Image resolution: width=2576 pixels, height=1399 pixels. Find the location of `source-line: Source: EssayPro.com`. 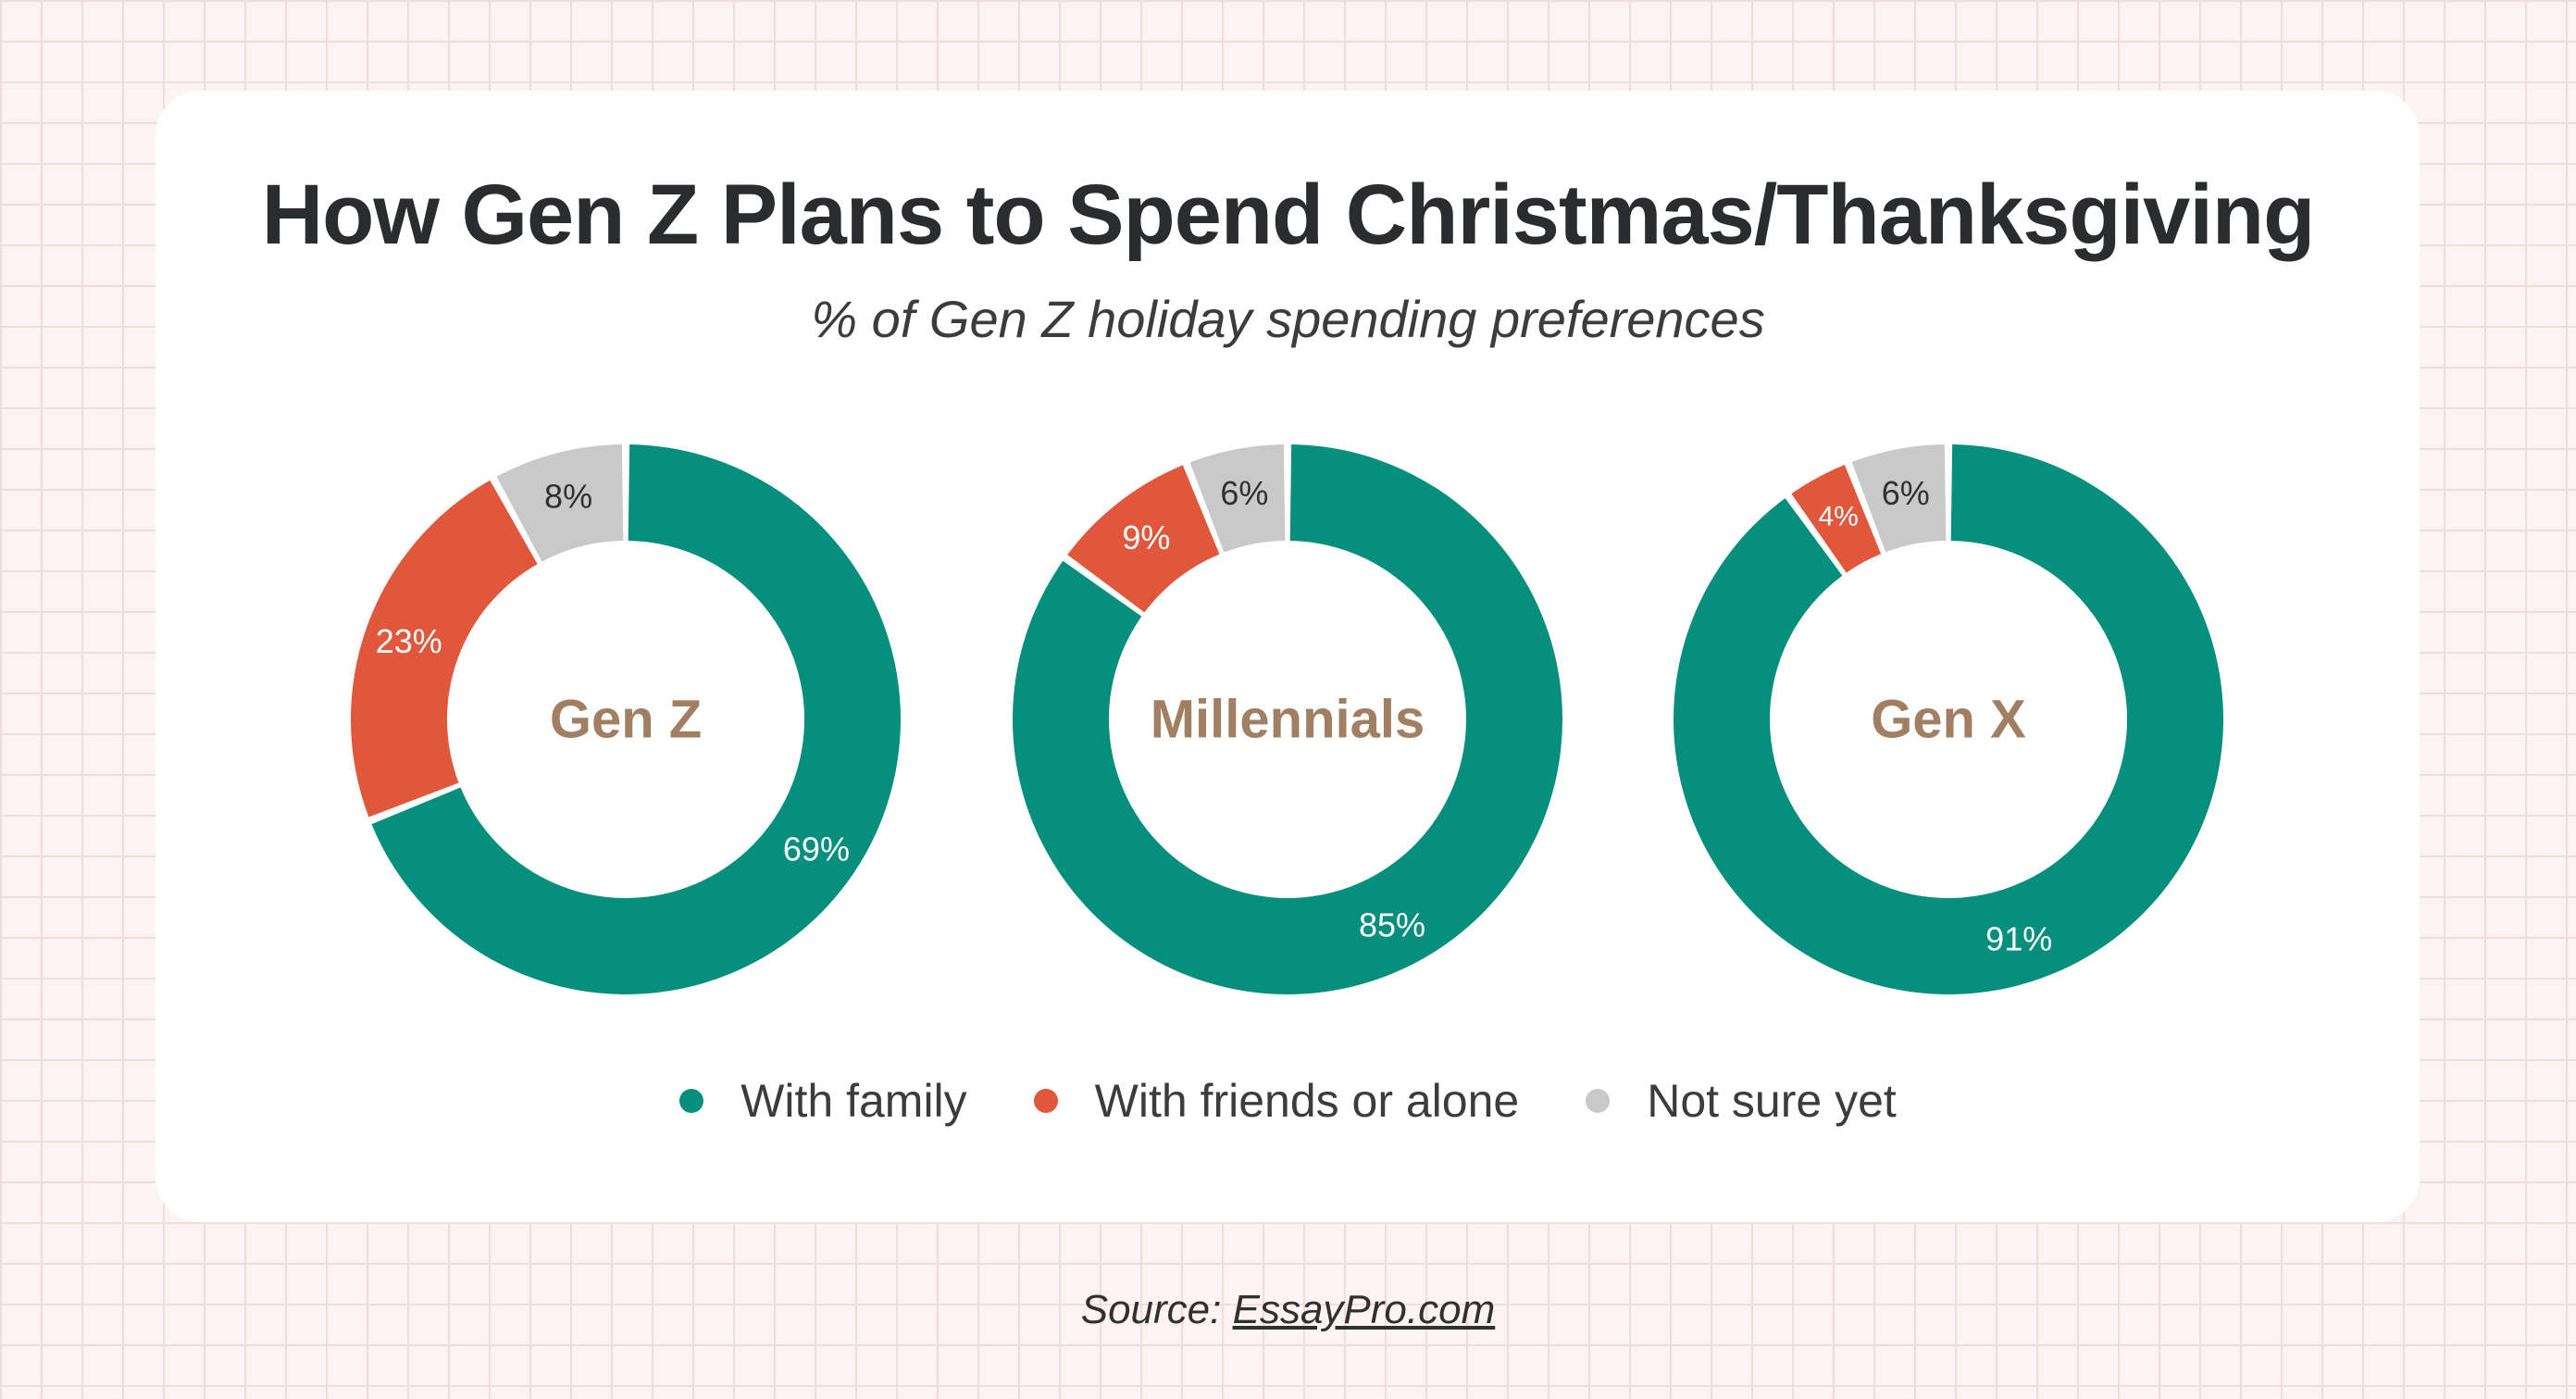

source-line: Source: EssayPro.com is located at coordinates (1288, 1310).